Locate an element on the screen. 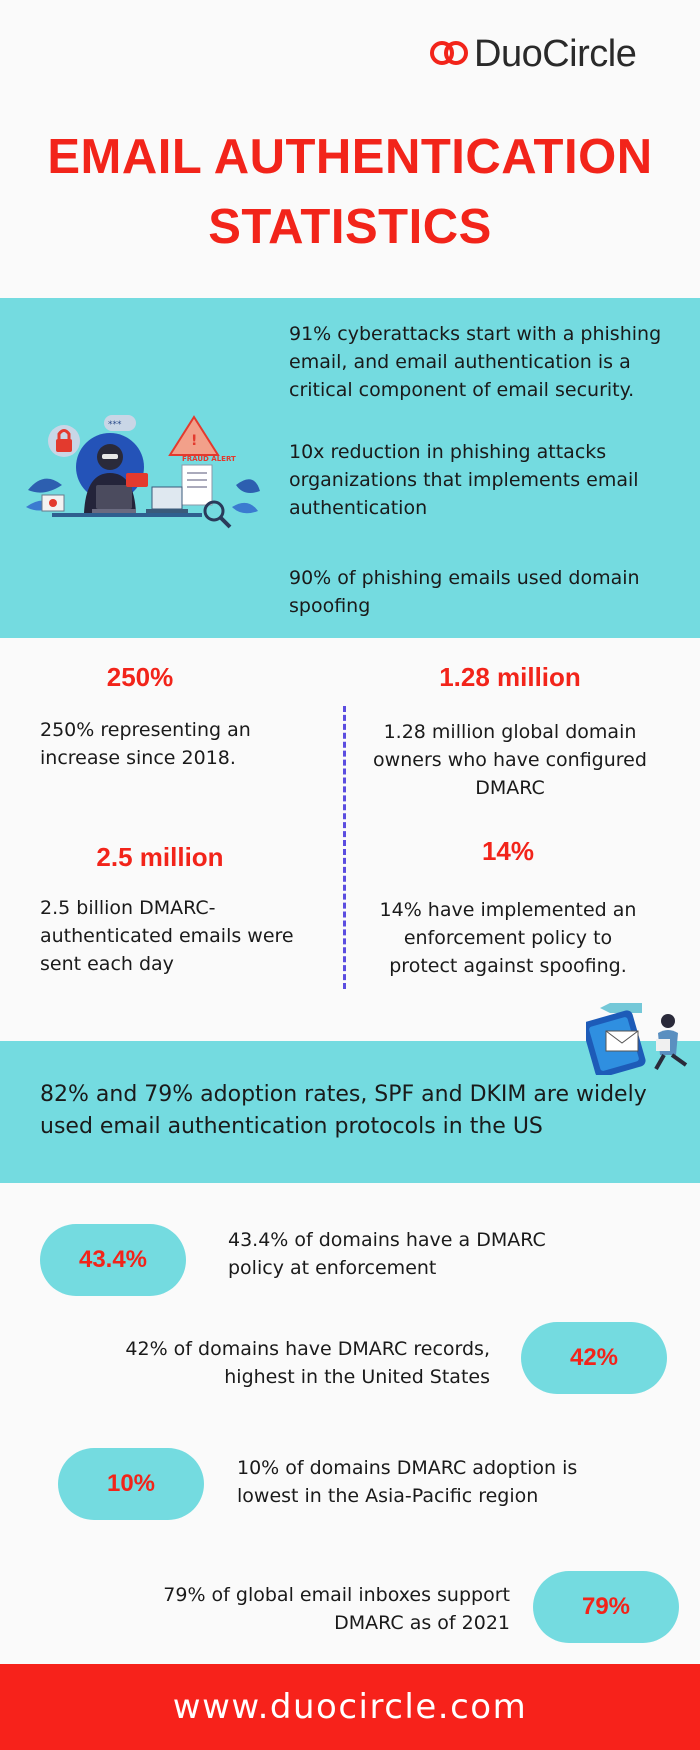 The image size is (700, 1750). brand-logo: DuoCircle is located at coordinates (533, 54).